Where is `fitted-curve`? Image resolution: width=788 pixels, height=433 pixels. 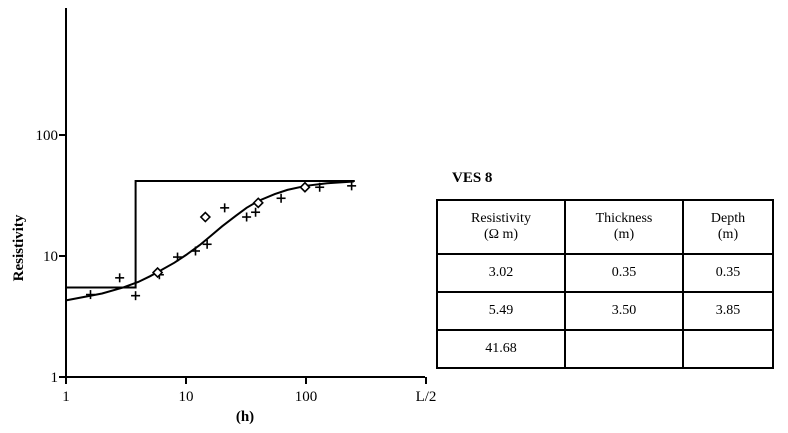 fitted-curve is located at coordinates (209, 241).